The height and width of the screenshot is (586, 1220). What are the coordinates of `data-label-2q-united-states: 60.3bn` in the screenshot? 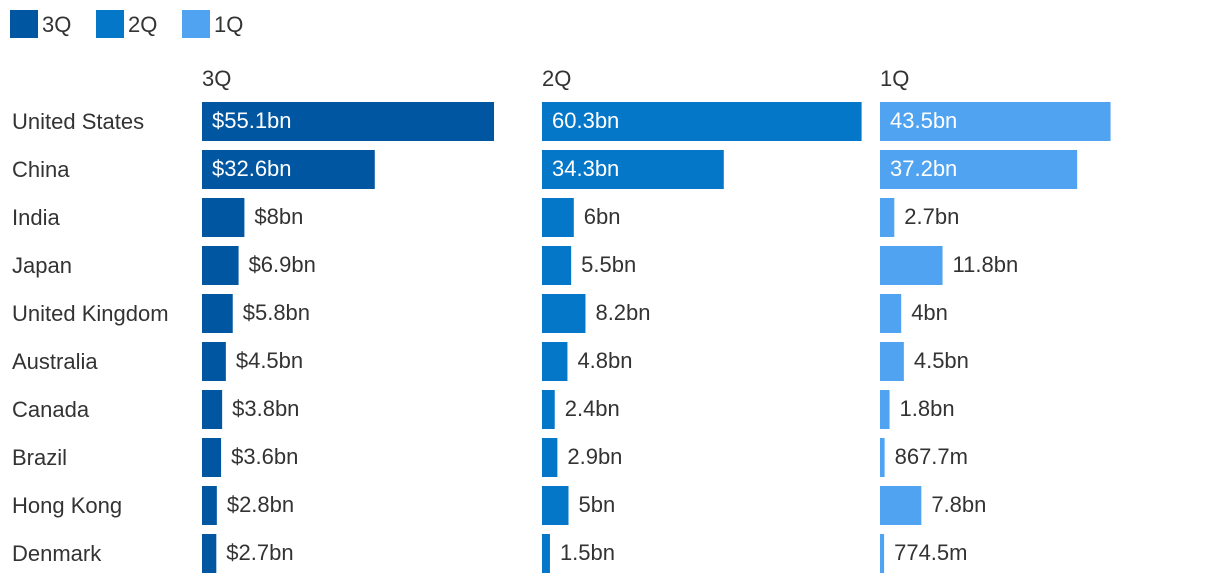 It's located at (585, 120).